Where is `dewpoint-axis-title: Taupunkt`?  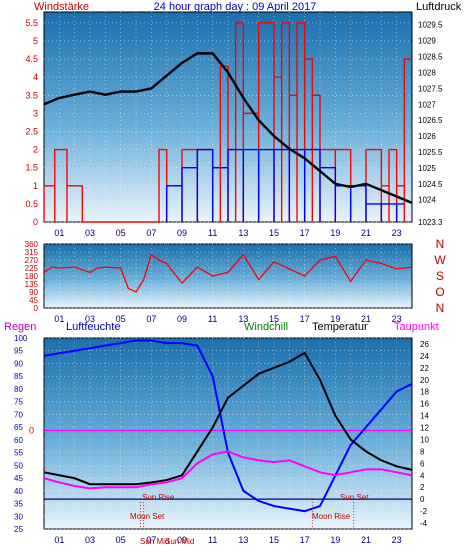 dewpoint-axis-title: Taupunkt is located at coordinates (416, 327).